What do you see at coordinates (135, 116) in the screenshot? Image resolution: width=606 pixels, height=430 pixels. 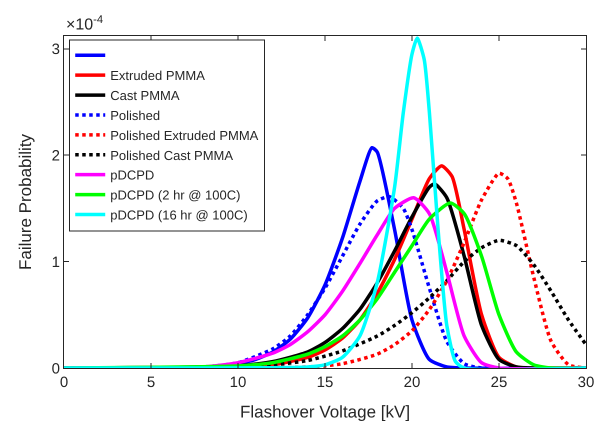 I see `legend-label: Polished` at bounding box center [135, 116].